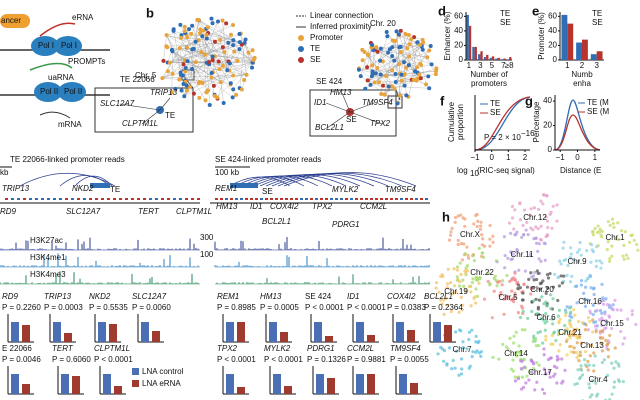  Describe the element at coordinates (58, 296) in the screenshot. I see `label: TRIP13` at that location.